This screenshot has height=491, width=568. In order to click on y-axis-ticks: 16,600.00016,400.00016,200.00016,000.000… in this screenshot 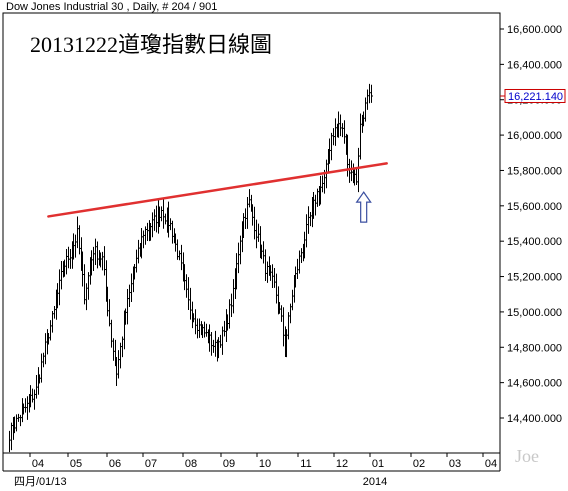, I will do `click(531, 224)`.